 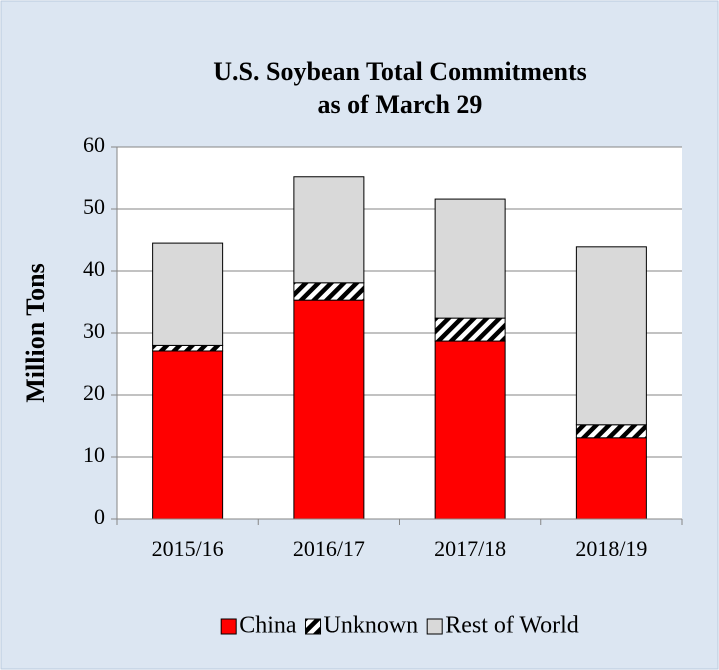 What do you see at coordinates (371, 626) in the screenshot?
I see `legend-label: Unknown` at bounding box center [371, 626].